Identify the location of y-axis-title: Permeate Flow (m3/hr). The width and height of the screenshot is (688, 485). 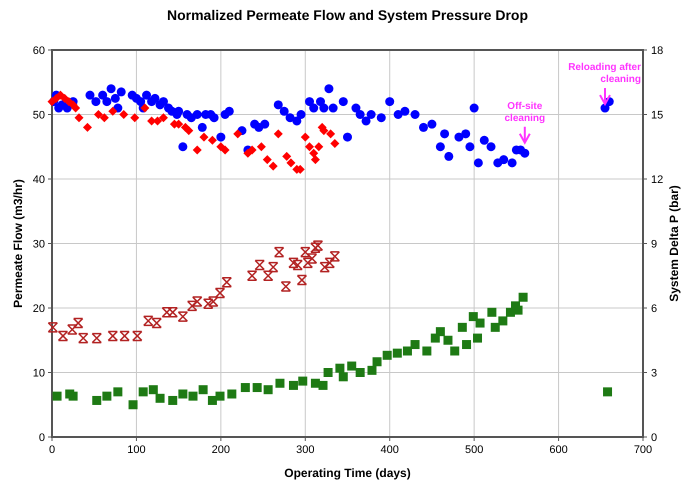
(18, 243).